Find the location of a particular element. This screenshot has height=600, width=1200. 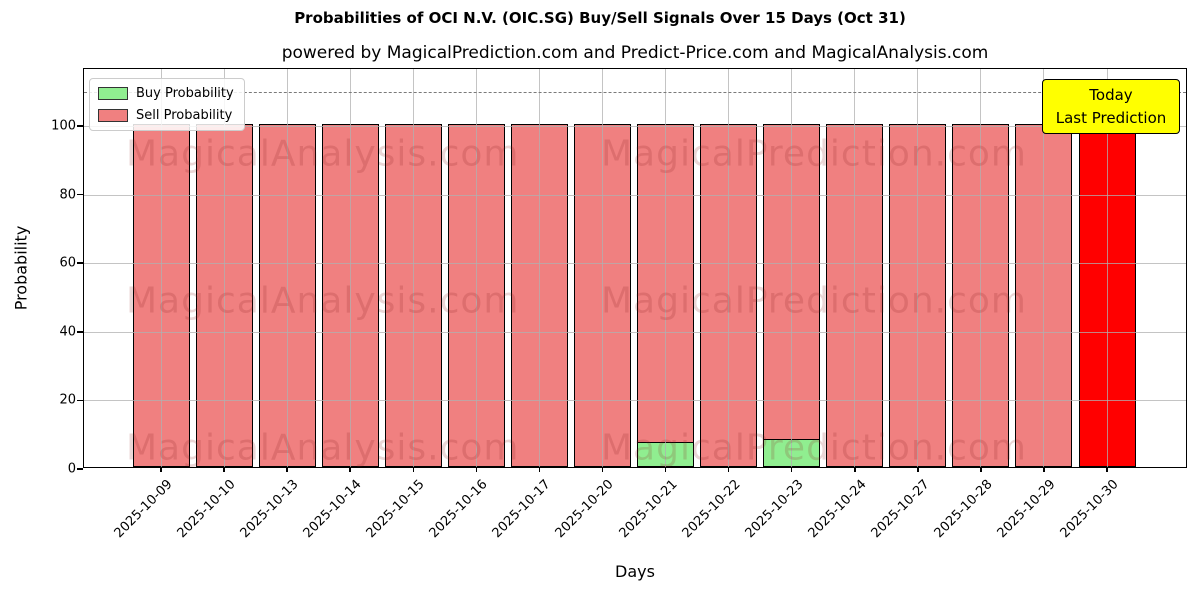

x-tick-label: 2025-10-14 is located at coordinates (332, 509).